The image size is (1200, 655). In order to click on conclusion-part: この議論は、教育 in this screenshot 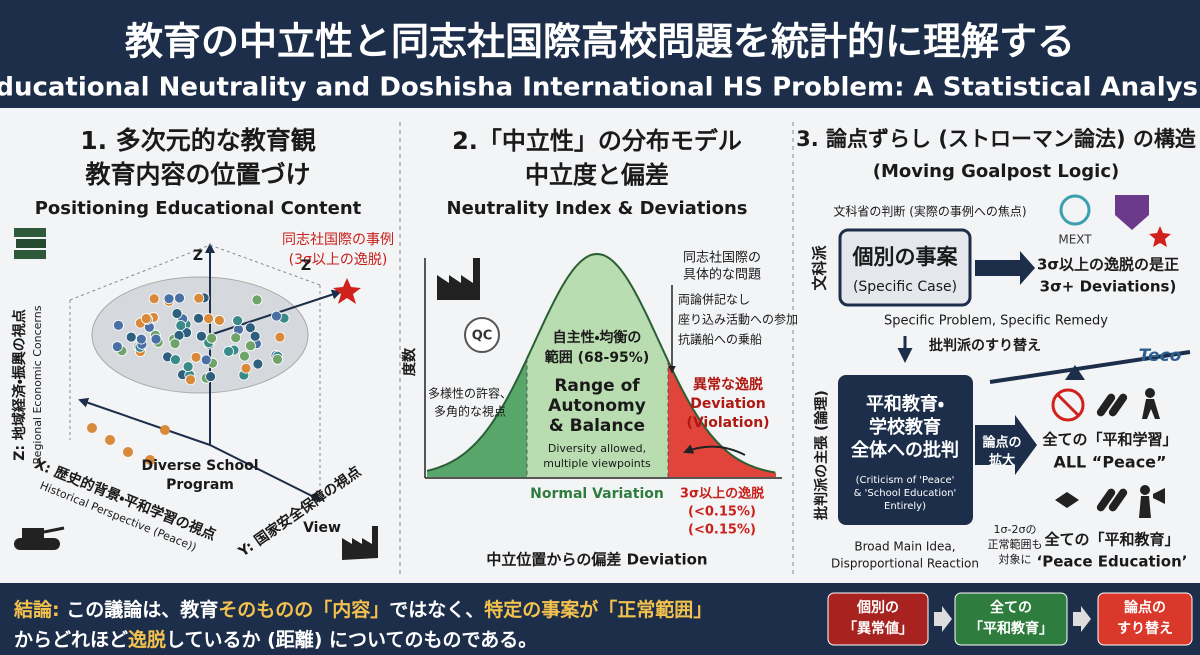, I will do `click(139, 609)`.